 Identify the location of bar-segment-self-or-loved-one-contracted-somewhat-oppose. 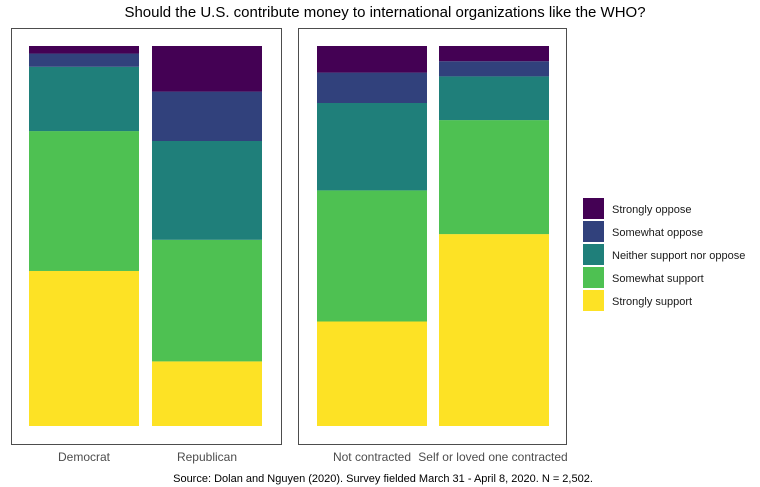
(494, 69).